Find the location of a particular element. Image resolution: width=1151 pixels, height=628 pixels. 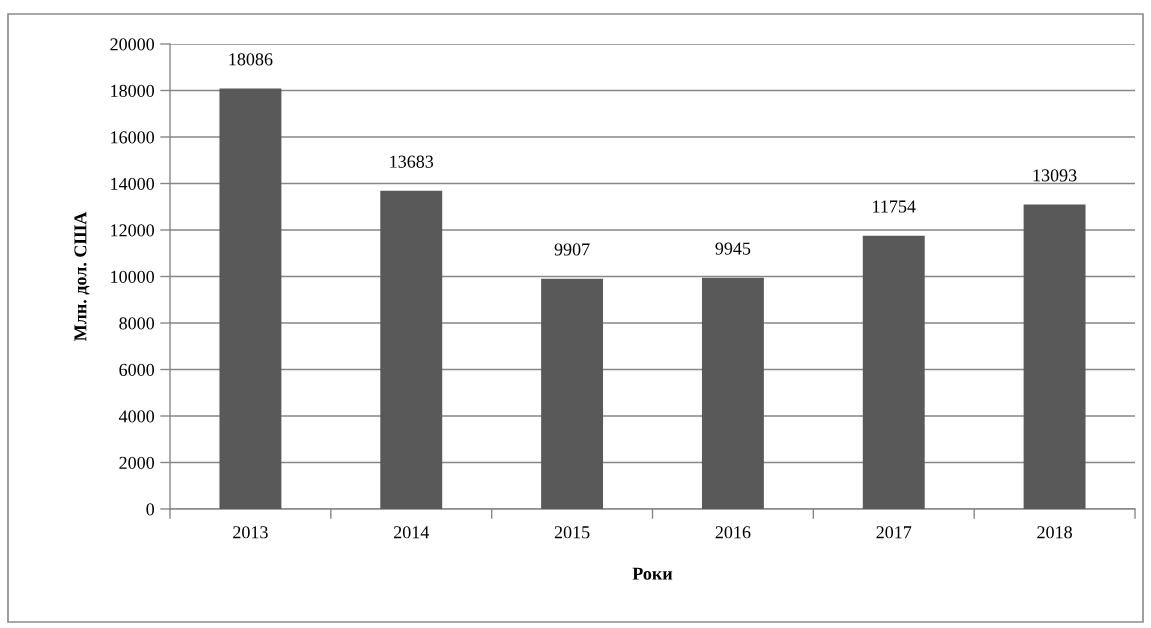

x-tick-label: 2018 is located at coordinates (1054, 532).